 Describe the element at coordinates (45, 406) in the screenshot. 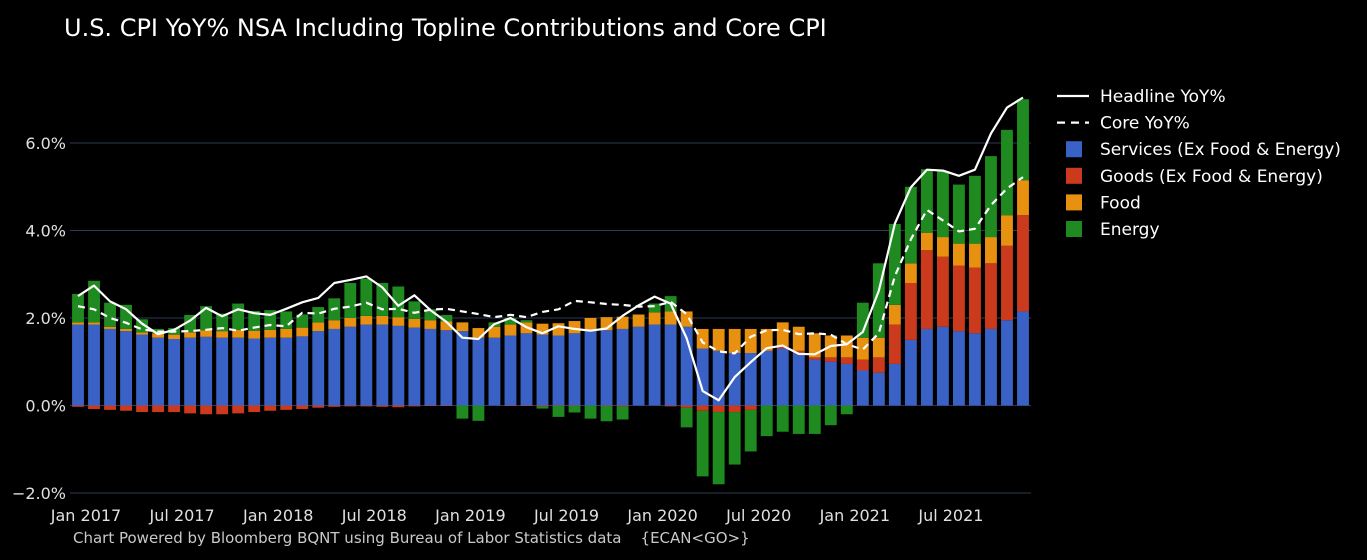

I see `y-tick-label: 0.0%` at that location.